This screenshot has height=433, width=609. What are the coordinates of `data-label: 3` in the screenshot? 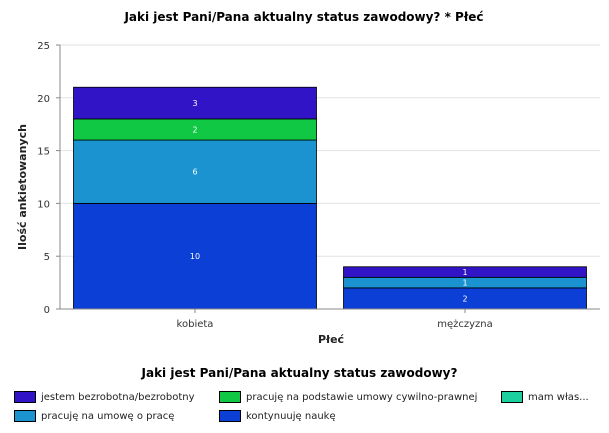 It's located at (194, 103).